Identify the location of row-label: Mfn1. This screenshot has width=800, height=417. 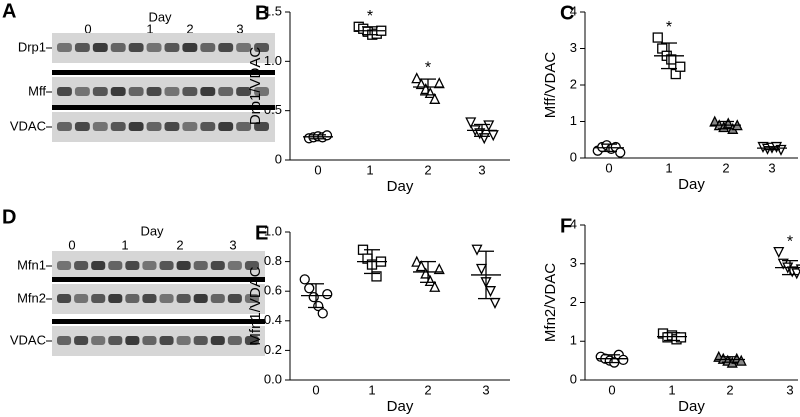
(31, 264).